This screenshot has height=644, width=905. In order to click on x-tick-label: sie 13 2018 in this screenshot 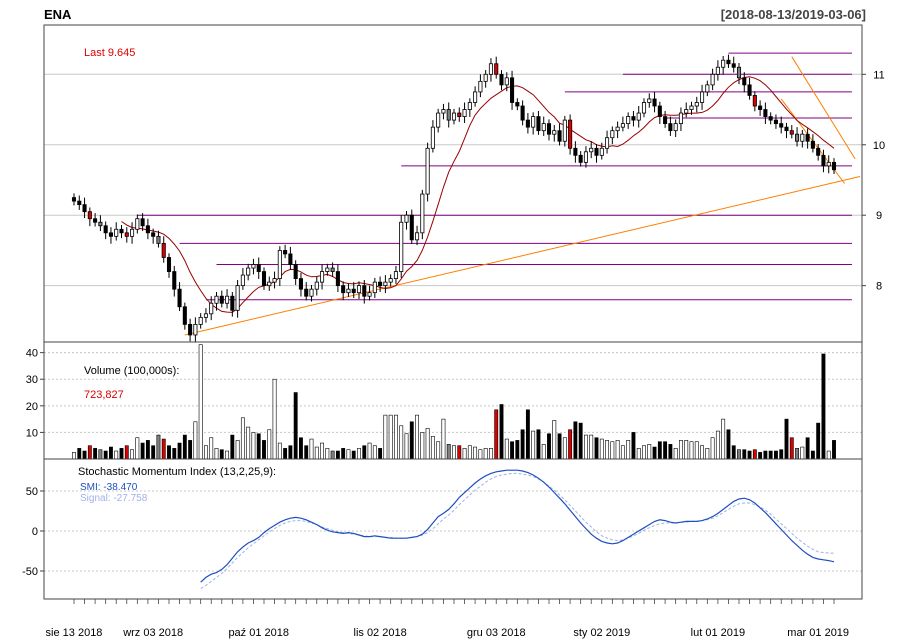, I will do `click(74, 633)`.